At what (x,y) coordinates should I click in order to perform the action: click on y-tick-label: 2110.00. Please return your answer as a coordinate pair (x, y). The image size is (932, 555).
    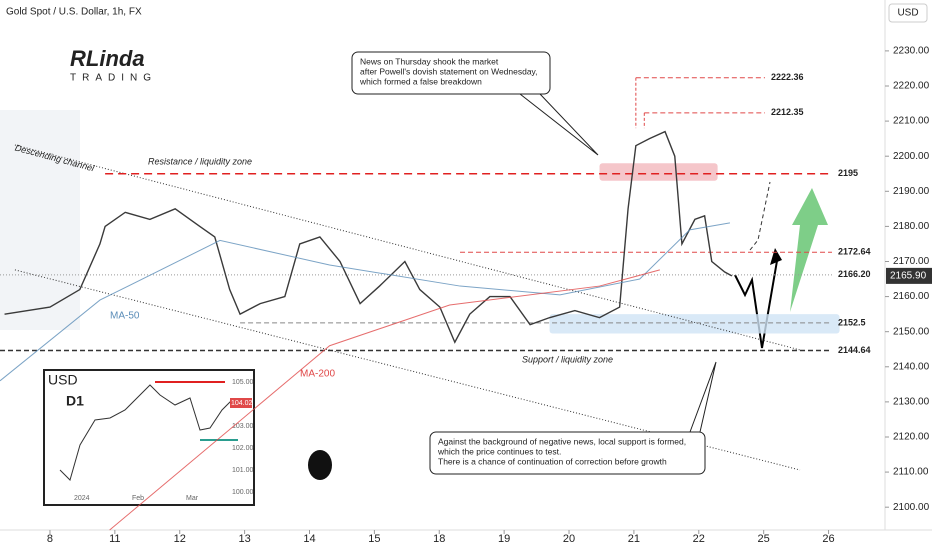
    Looking at the image, I should click on (911, 472).